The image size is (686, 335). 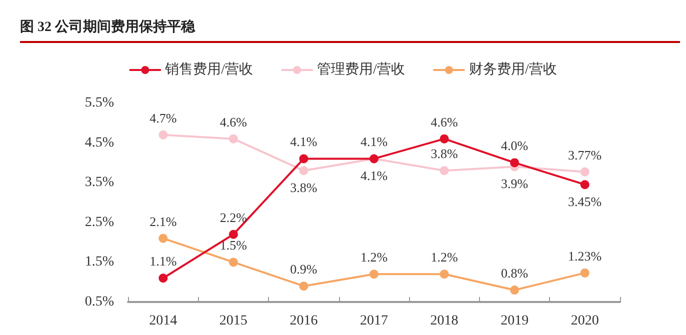 What do you see at coordinates (99, 142) in the screenshot?
I see `y-tick-label: 4.5%` at bounding box center [99, 142].